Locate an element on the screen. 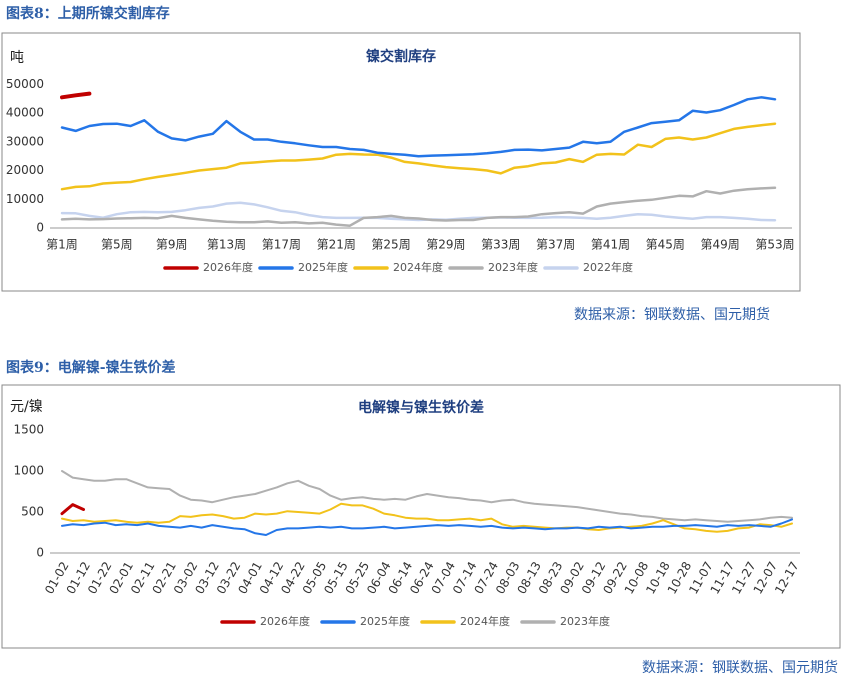 This screenshot has height=684, width=843. x-tick-label: 第41周 is located at coordinates (610, 245).